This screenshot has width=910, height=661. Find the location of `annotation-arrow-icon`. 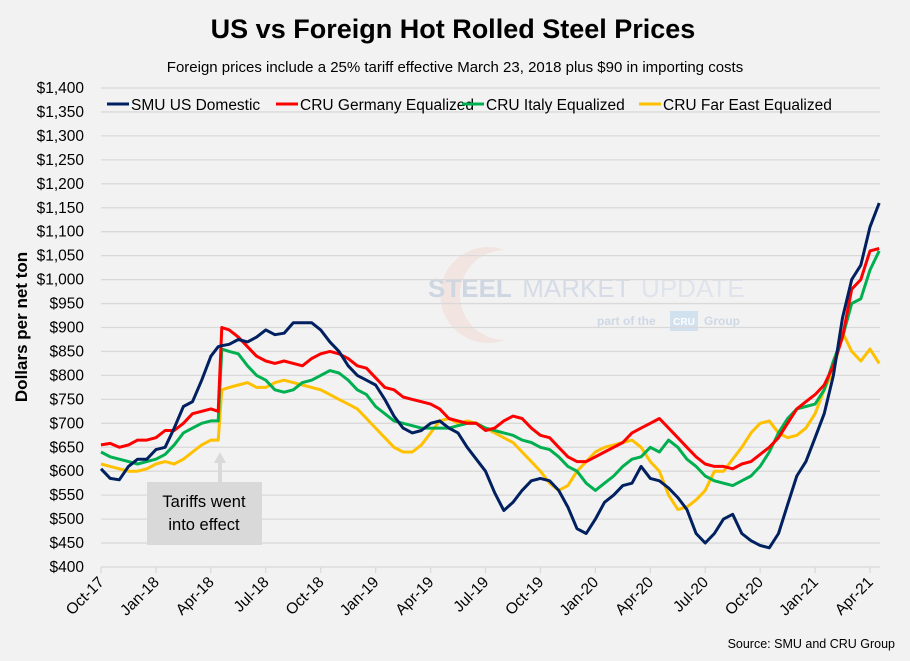

annotation-arrow-icon is located at coordinates (220, 457).